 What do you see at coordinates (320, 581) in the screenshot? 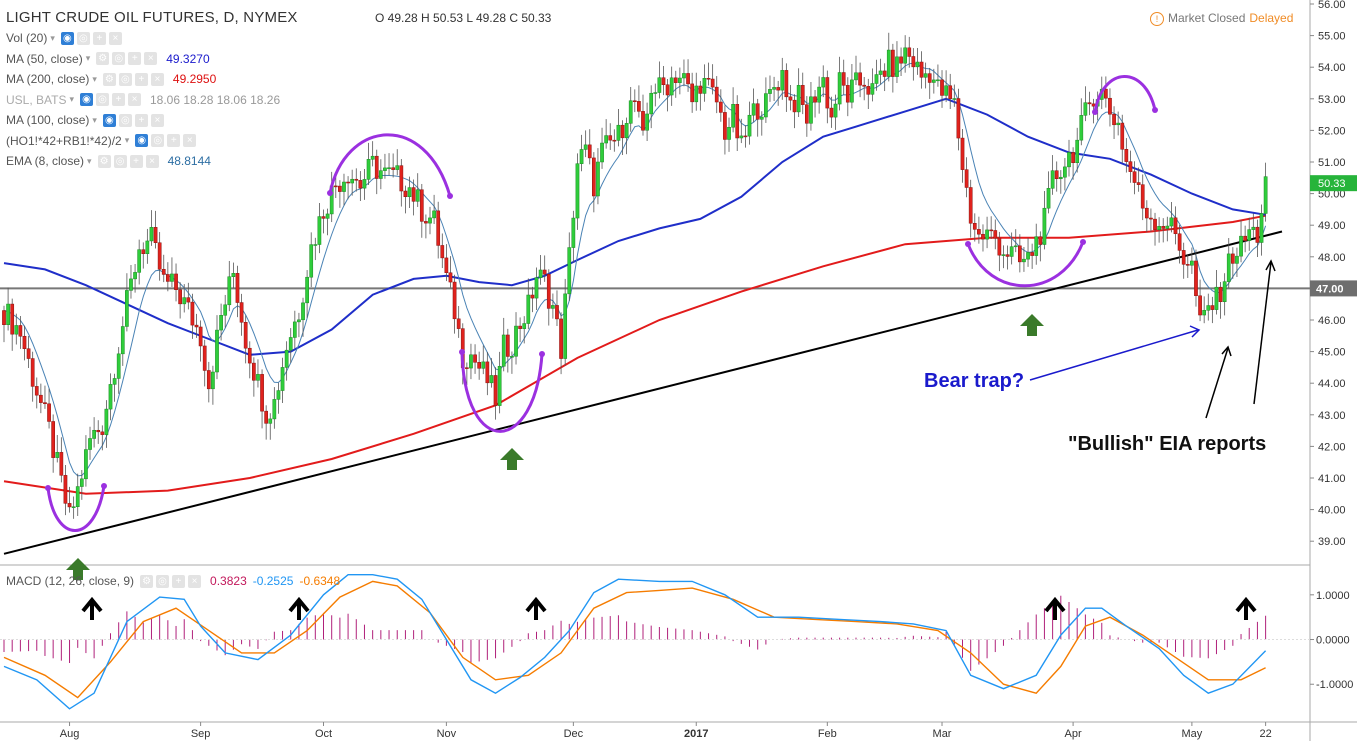
I see `macd-signal-value: -0.6348` at bounding box center [320, 581].